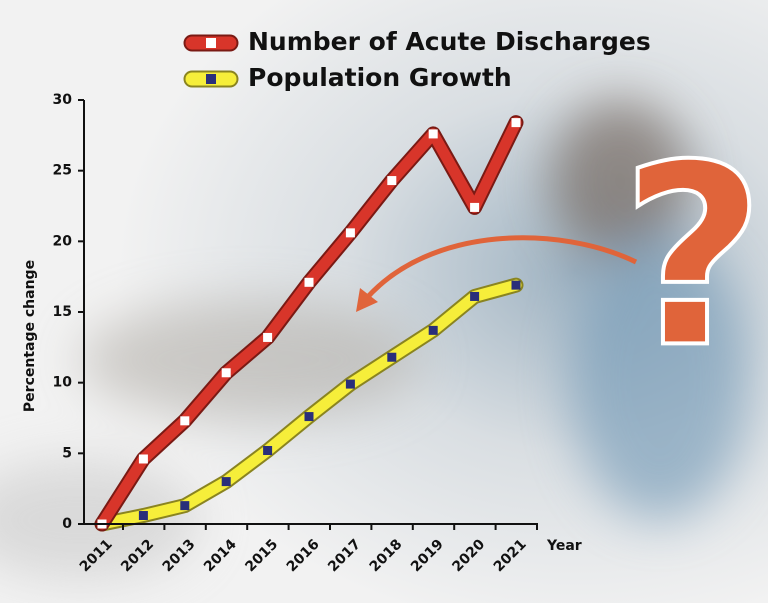 This screenshot has width=768, height=603. I want to click on y-tick-label: 15, so click(62, 312).